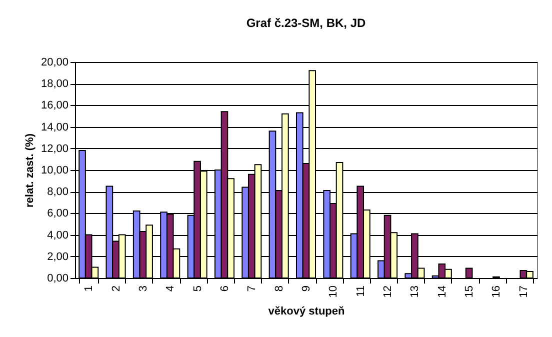 This screenshot has height=337, width=552. Describe the element at coordinates (496, 292) in the screenshot. I see `x-tick-label: 16` at that location.